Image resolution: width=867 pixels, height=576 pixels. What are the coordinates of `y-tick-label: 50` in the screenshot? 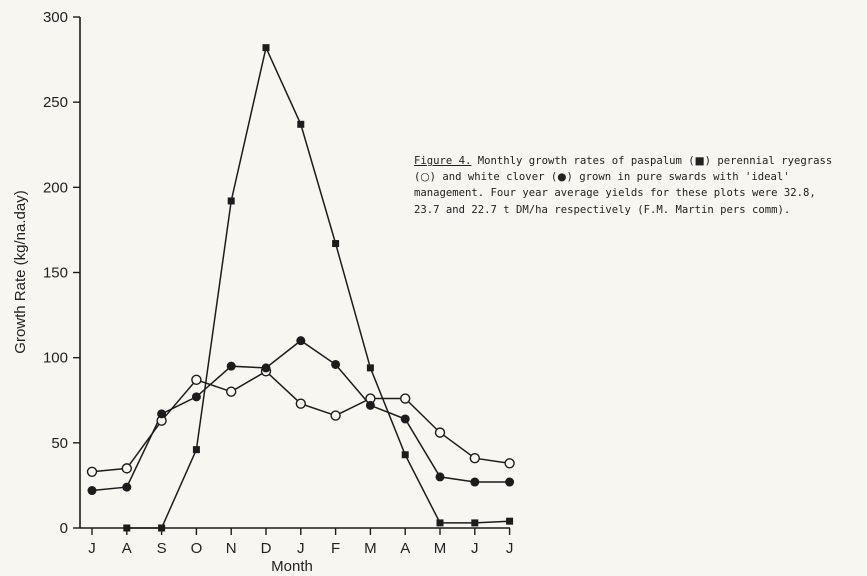 It's located at (59, 443).